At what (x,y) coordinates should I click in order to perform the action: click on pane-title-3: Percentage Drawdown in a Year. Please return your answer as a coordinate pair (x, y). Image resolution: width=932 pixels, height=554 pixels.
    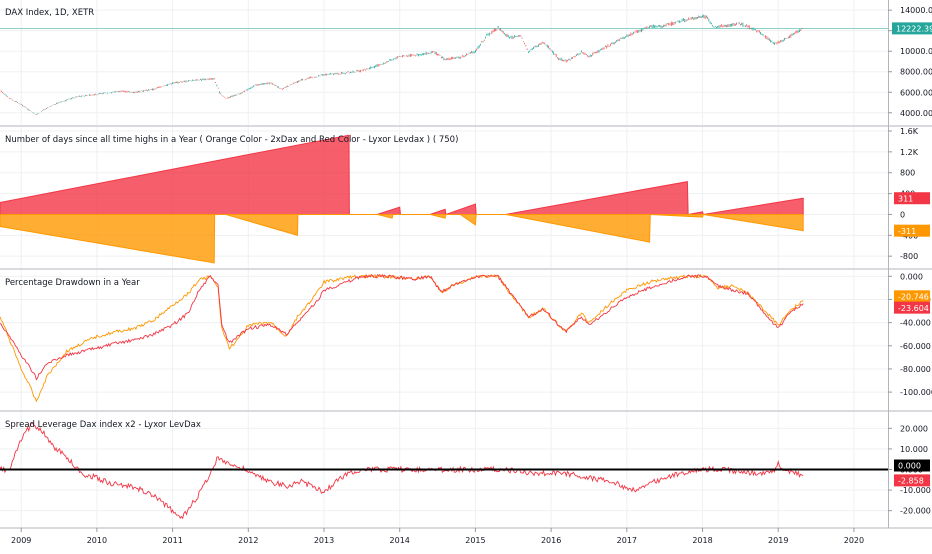
    Looking at the image, I should click on (72, 283).